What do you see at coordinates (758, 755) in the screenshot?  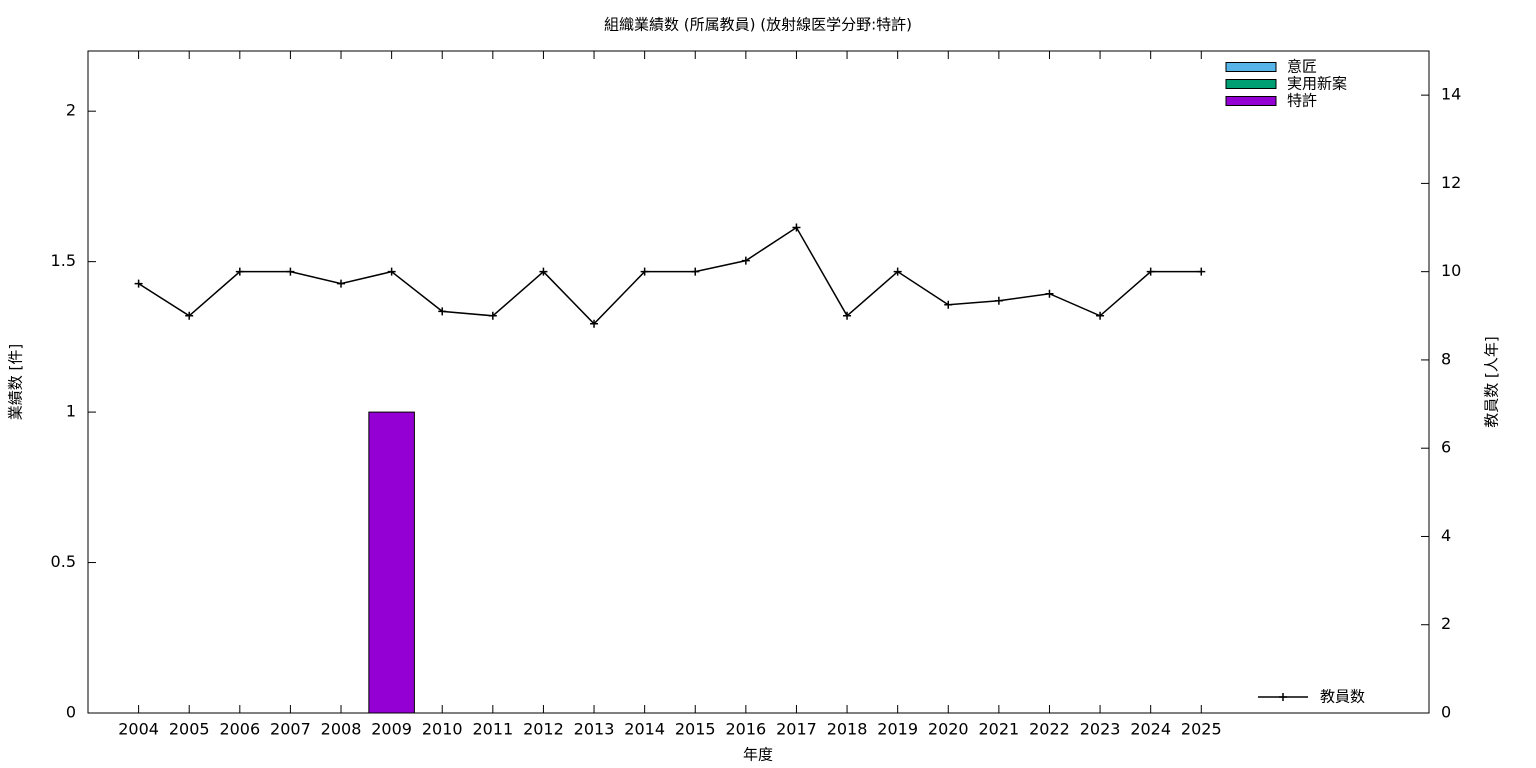 I see `x-axis-label: 年度` at bounding box center [758, 755].